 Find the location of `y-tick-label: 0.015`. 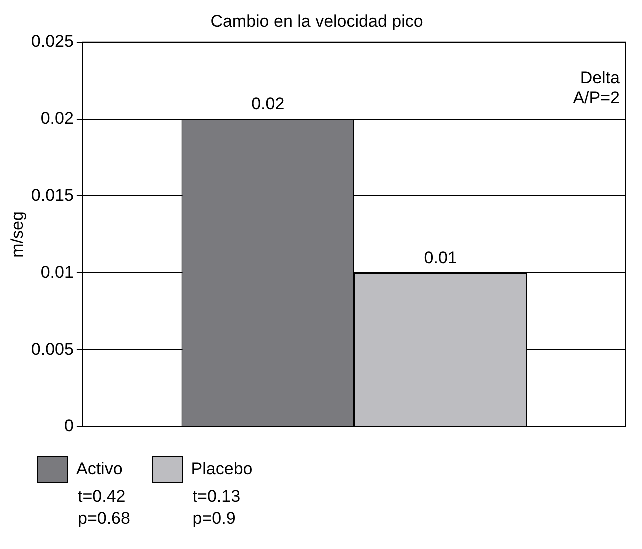

y-tick-label: 0.015 is located at coordinates (52, 195).